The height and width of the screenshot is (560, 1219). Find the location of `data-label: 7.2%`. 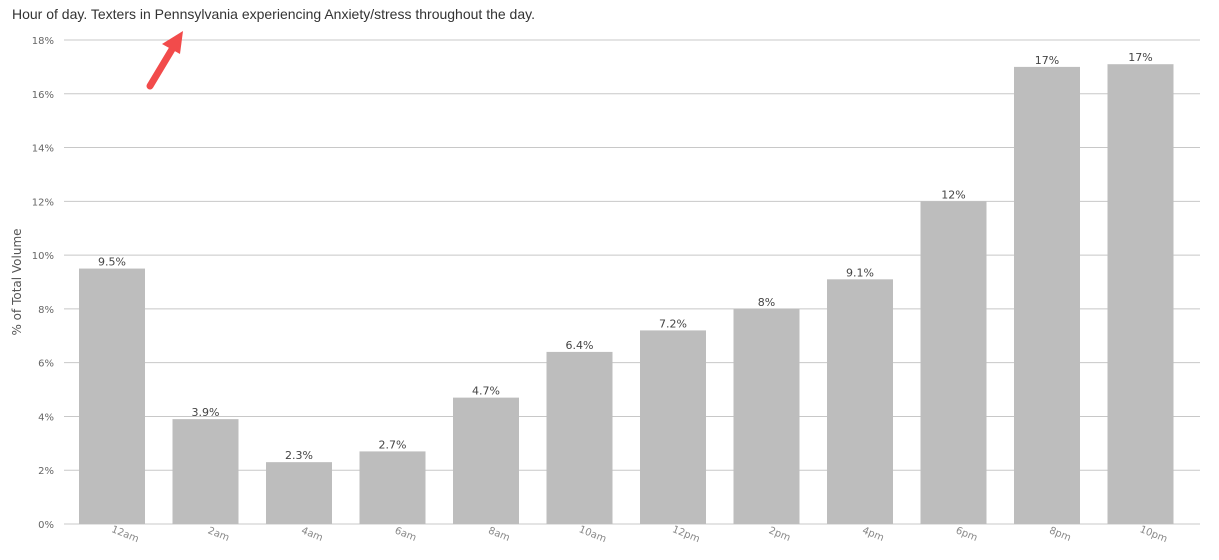

data-label: 7.2% is located at coordinates (673, 323).